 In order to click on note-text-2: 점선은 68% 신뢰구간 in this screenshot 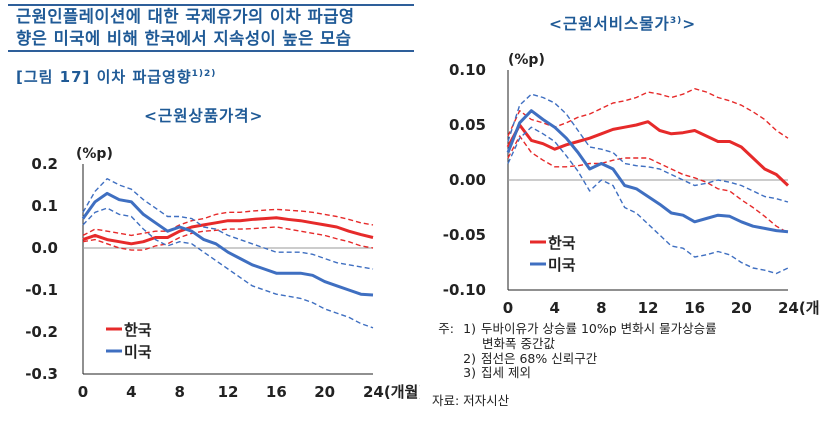, I will do `click(539, 358)`.